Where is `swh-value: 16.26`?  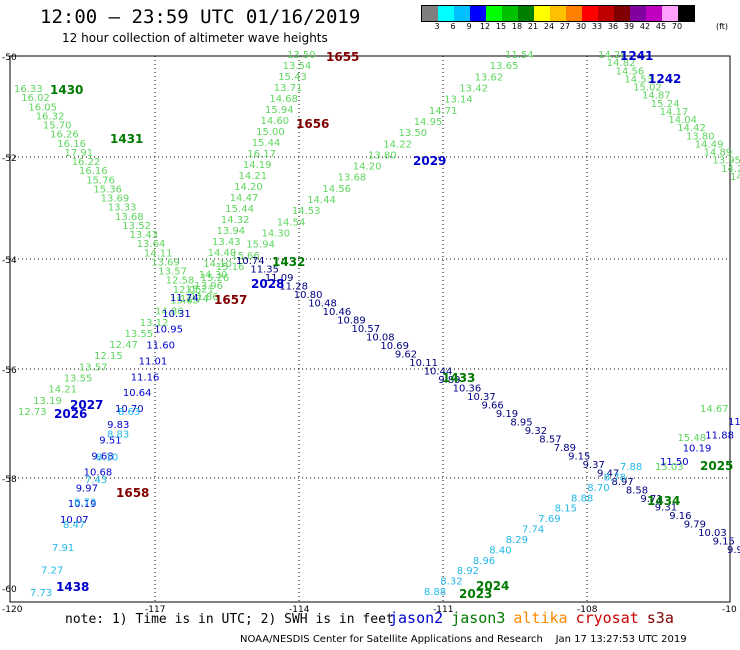
swh-value: 16.26 is located at coordinates (64, 135).